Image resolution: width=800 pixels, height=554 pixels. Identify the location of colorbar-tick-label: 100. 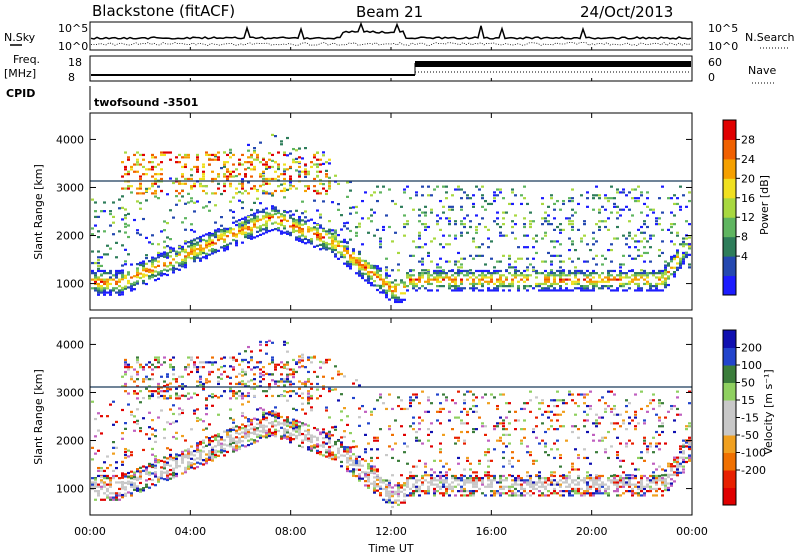
(751, 365).